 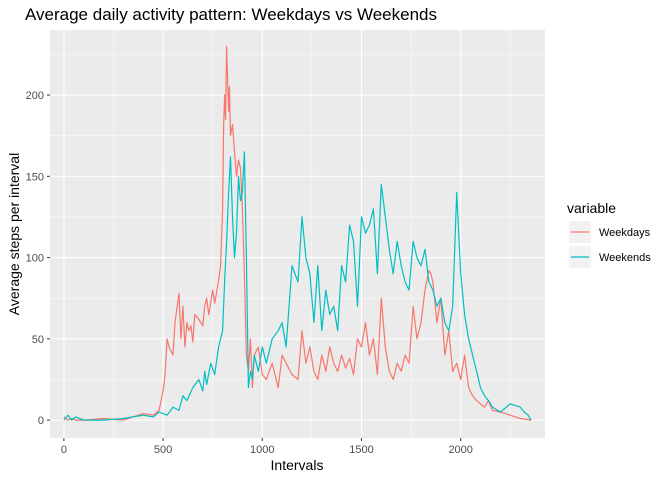 I want to click on x-tick-label: 1000, so click(x=262, y=450).